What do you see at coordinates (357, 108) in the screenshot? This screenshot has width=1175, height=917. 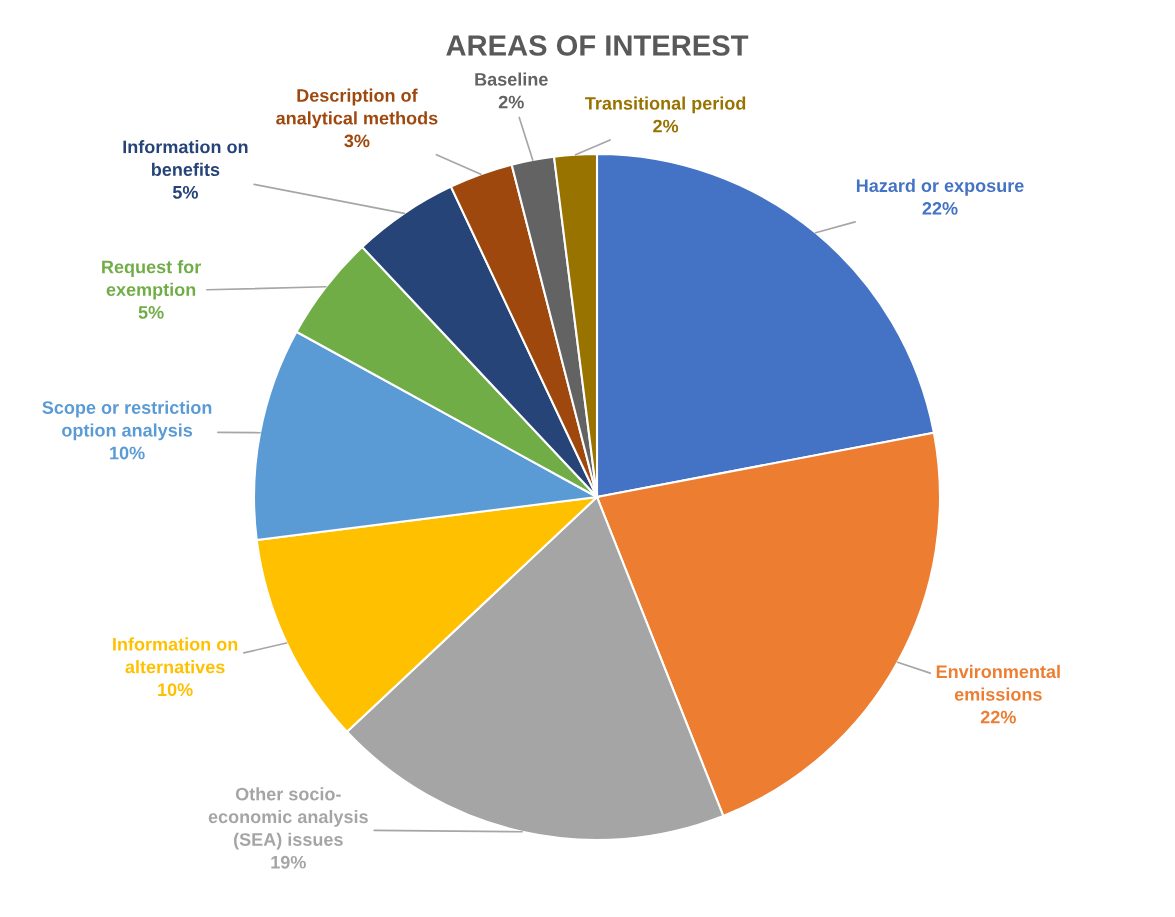 I see `slice-label: Description of analytical methods` at bounding box center [357, 108].